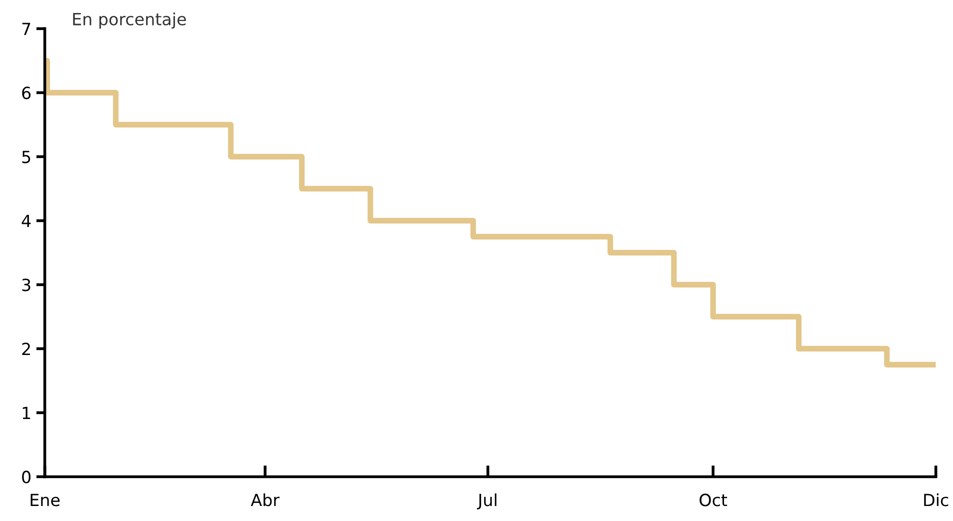  Describe the element at coordinates (265, 499) in the screenshot. I see `x-tick-label: Abr` at that location.